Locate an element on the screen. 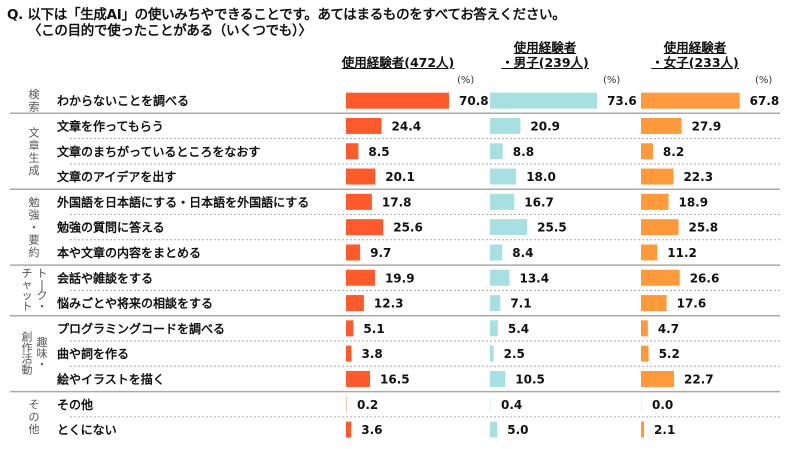  group-label-char: | is located at coordinates (42, 284).